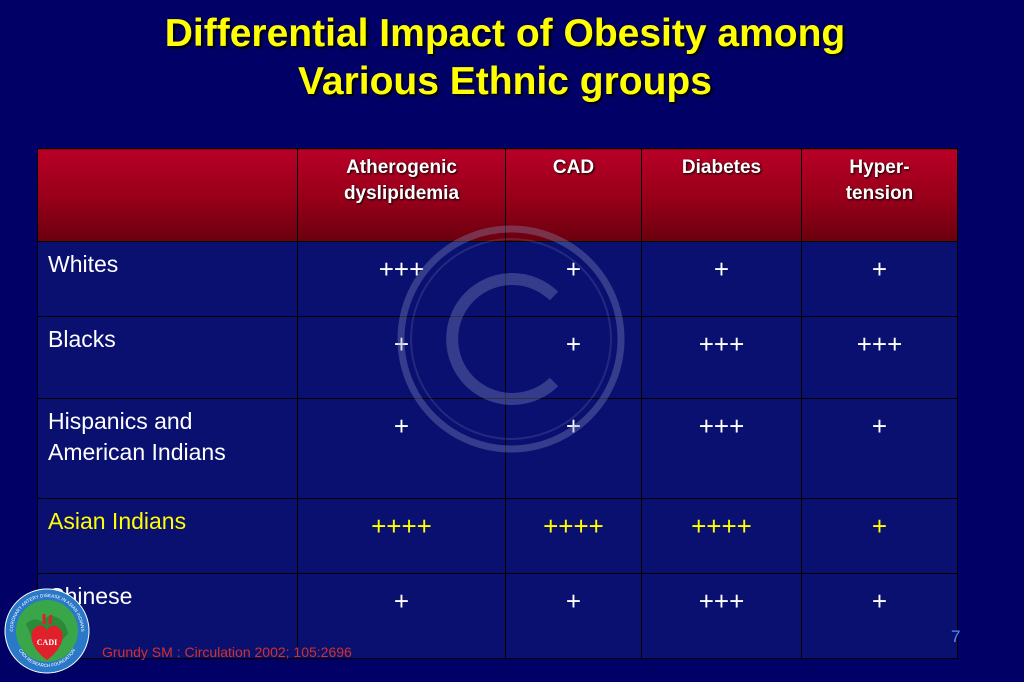  I want to click on header-label: tension, so click(879, 193).